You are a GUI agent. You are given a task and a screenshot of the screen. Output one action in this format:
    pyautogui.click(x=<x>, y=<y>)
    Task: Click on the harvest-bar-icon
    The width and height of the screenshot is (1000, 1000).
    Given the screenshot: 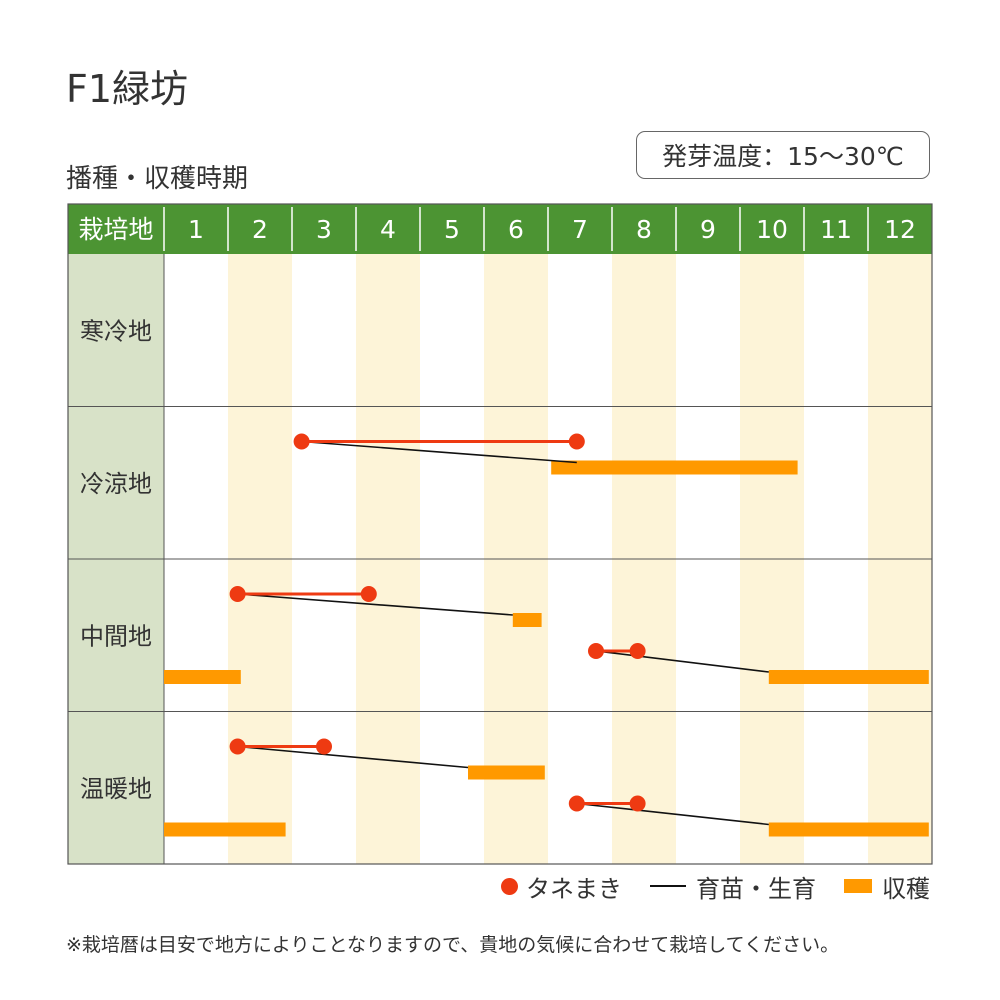 What is the action you would take?
    pyautogui.click(x=858, y=886)
    